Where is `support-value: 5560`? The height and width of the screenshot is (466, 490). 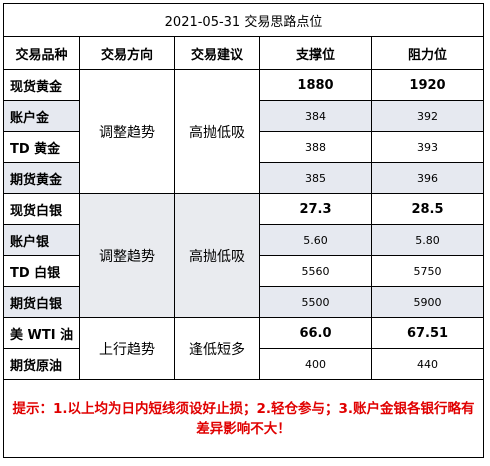 support-value: 5560 is located at coordinates (315, 271).